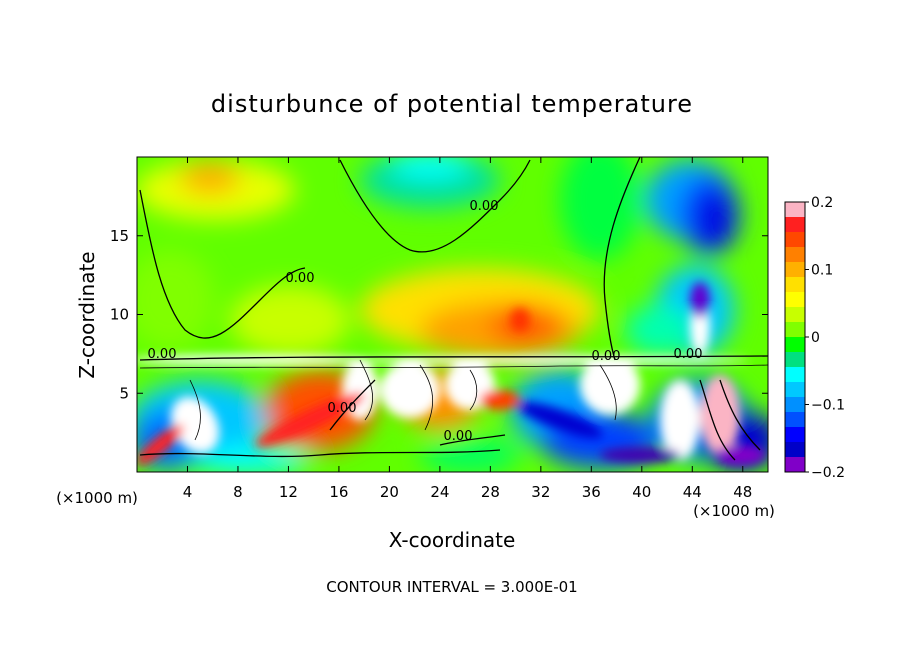 This screenshot has height=658, width=904. What do you see at coordinates (641, 492) in the screenshot?
I see `x-tick-label: 40` at bounding box center [641, 492].